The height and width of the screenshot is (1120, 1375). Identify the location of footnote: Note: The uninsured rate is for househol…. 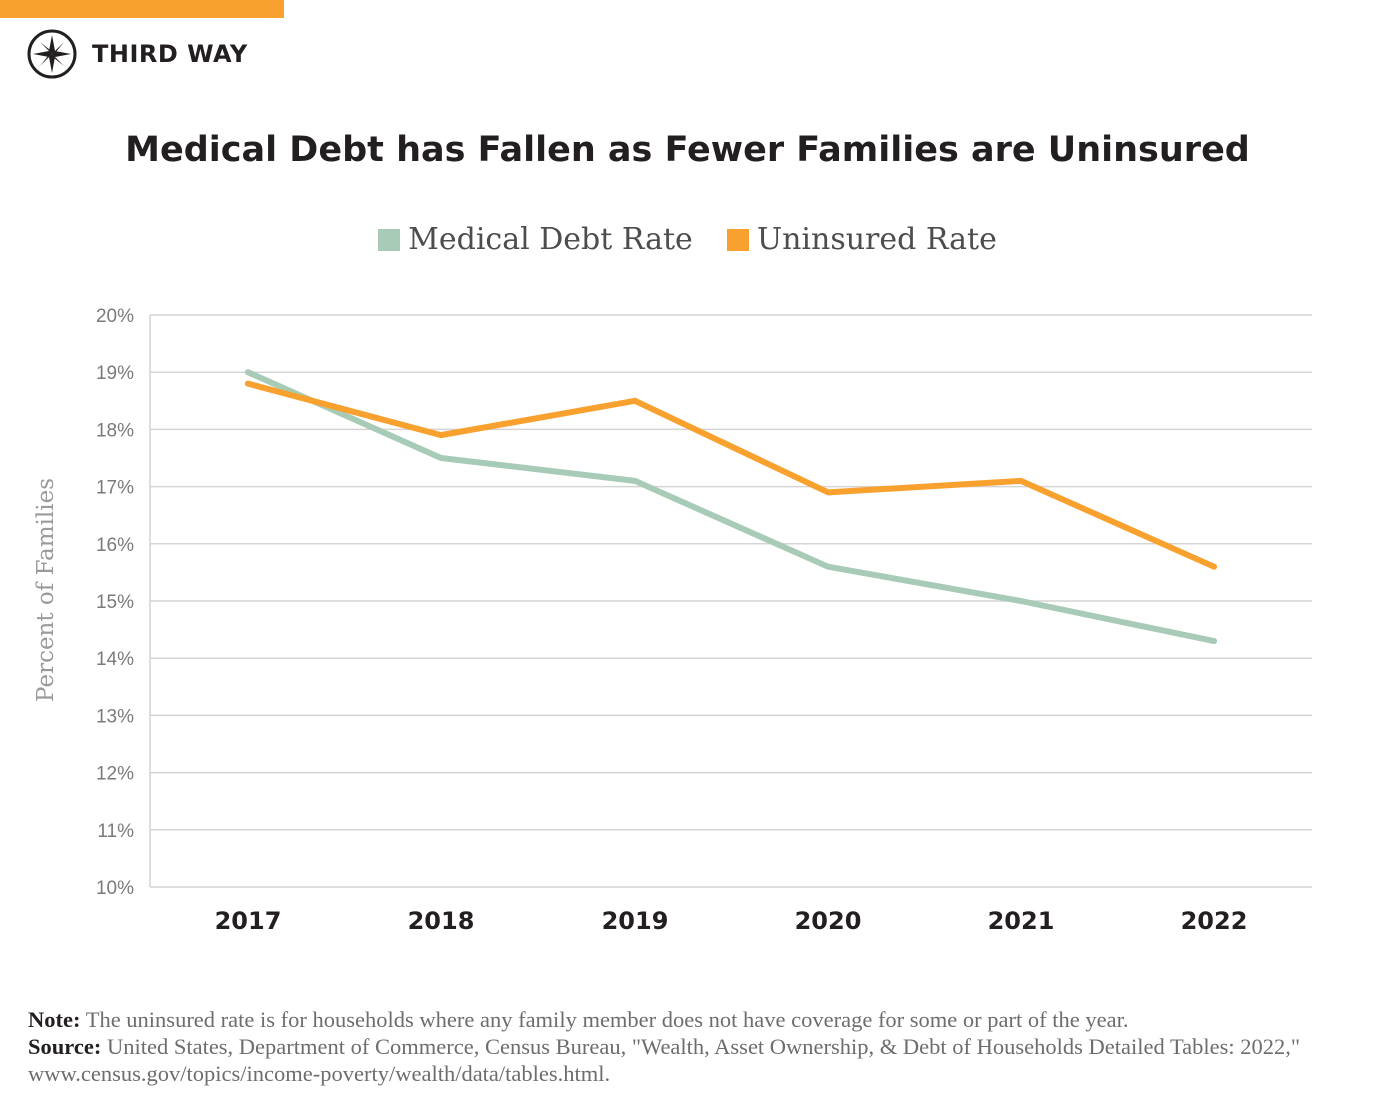
(688, 1046).